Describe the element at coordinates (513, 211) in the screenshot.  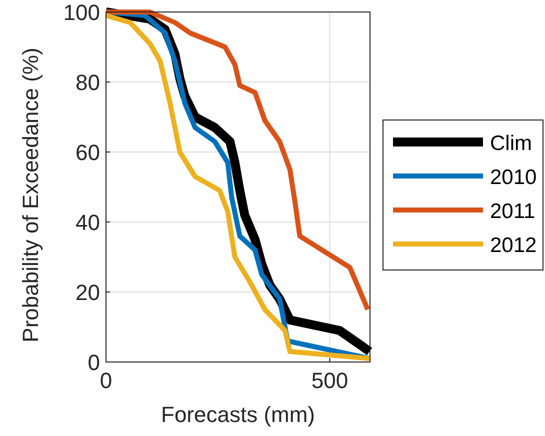
I see `legend-label: 2011` at that location.